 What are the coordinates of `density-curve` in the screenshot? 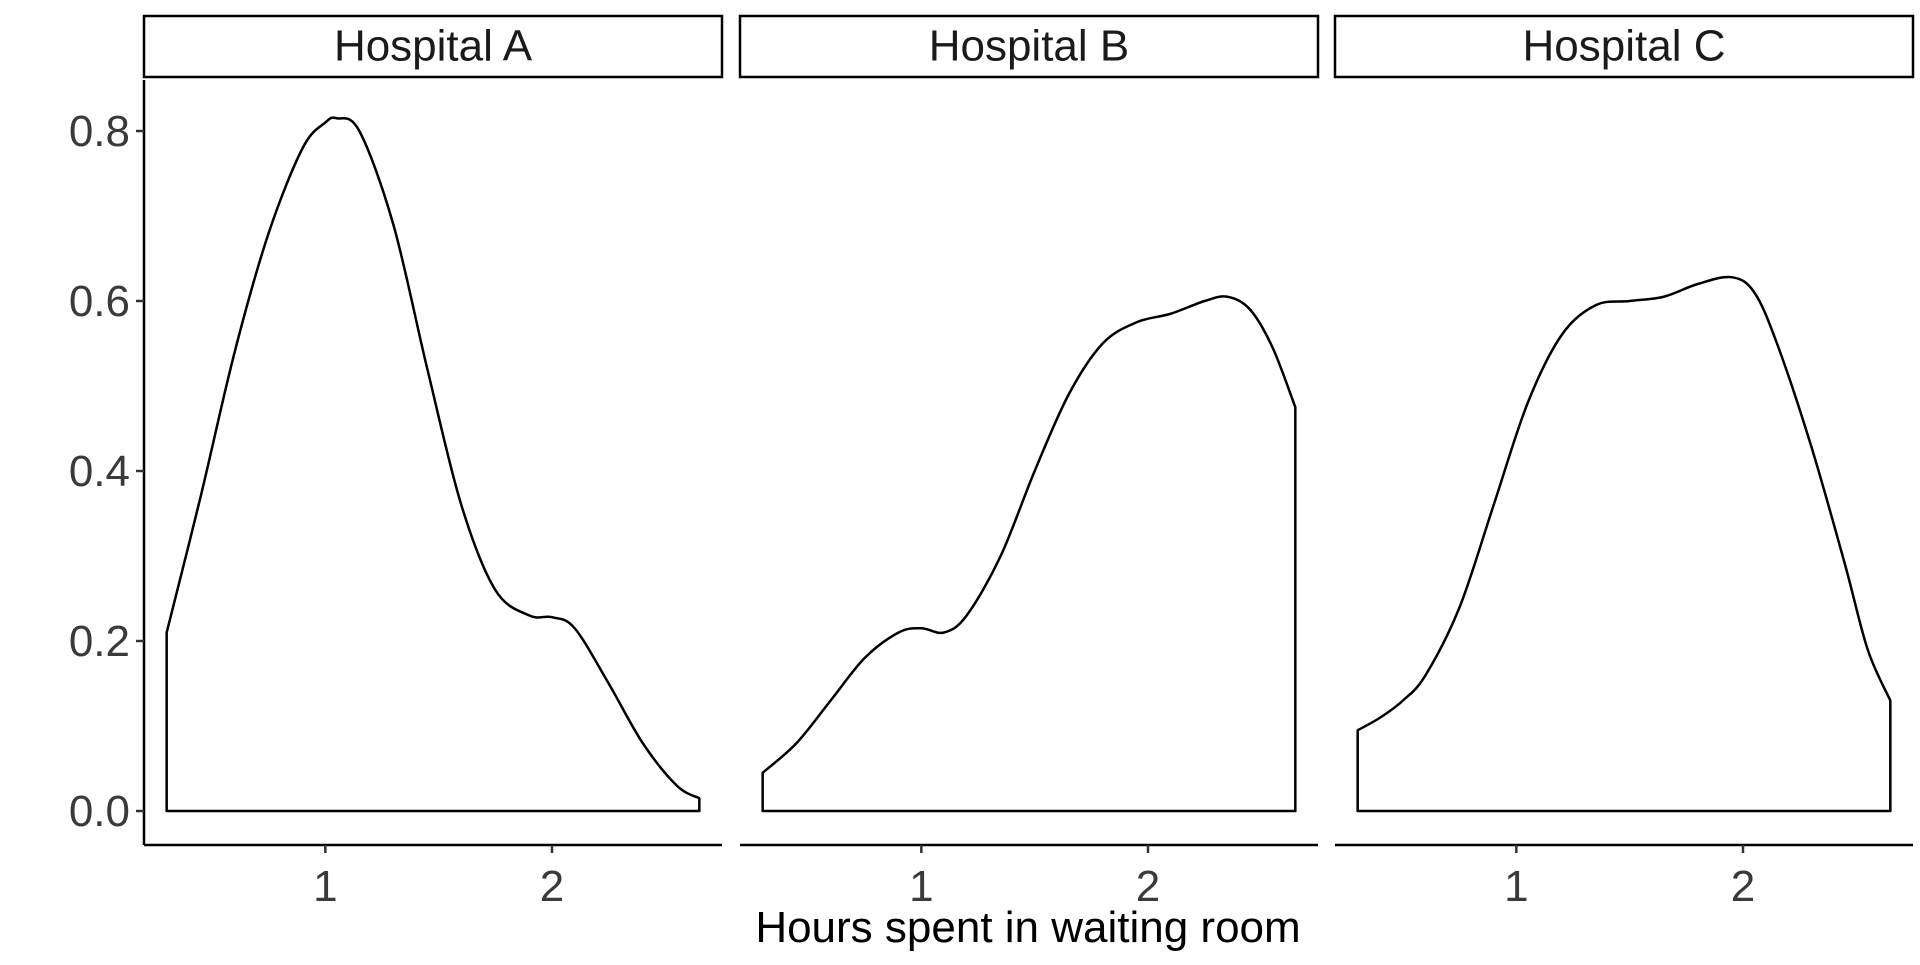 It's located at (1029, 554).